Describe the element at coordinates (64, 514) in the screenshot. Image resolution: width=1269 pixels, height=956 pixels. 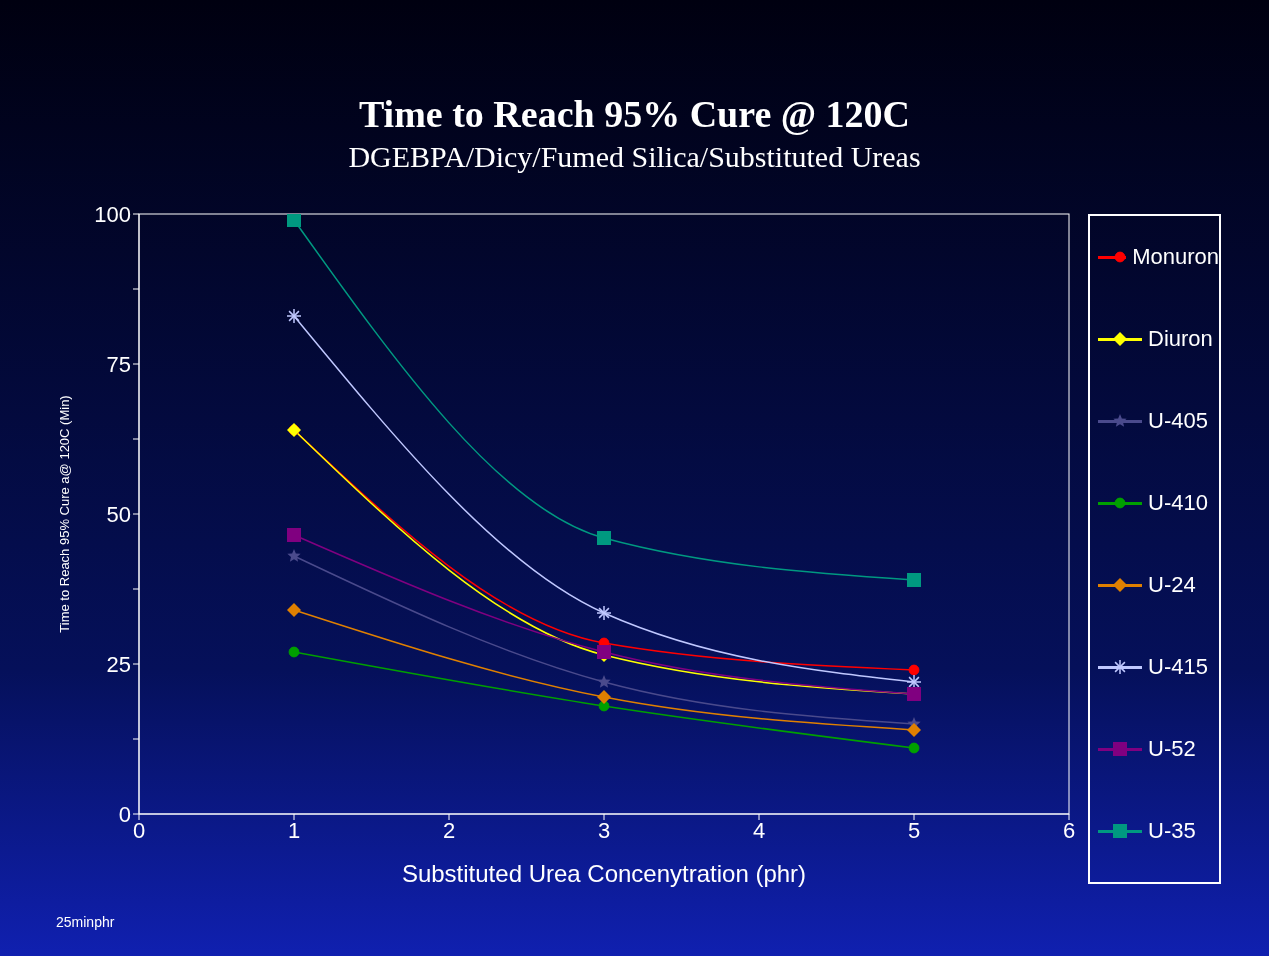
I see `y-axis-title: Time to Reach 95% Cure a@ 120C (Min)` at that location.